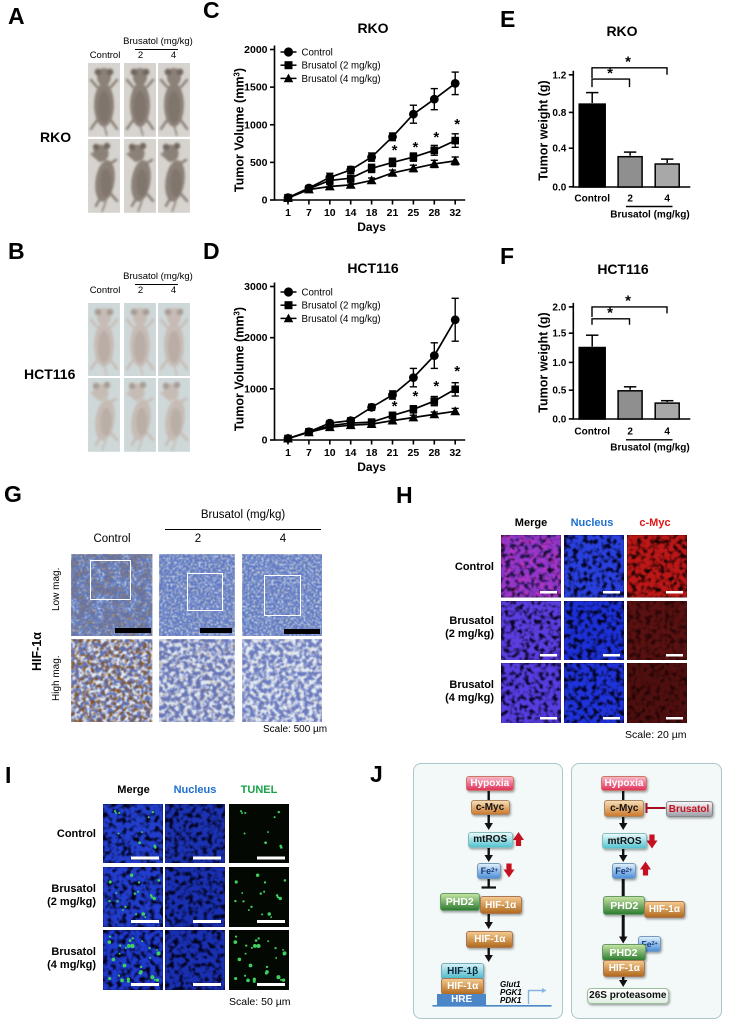 The image size is (731, 1029). What do you see at coordinates (559, 363) in the screenshot?
I see `svg-text: 1.0` at bounding box center [559, 363].